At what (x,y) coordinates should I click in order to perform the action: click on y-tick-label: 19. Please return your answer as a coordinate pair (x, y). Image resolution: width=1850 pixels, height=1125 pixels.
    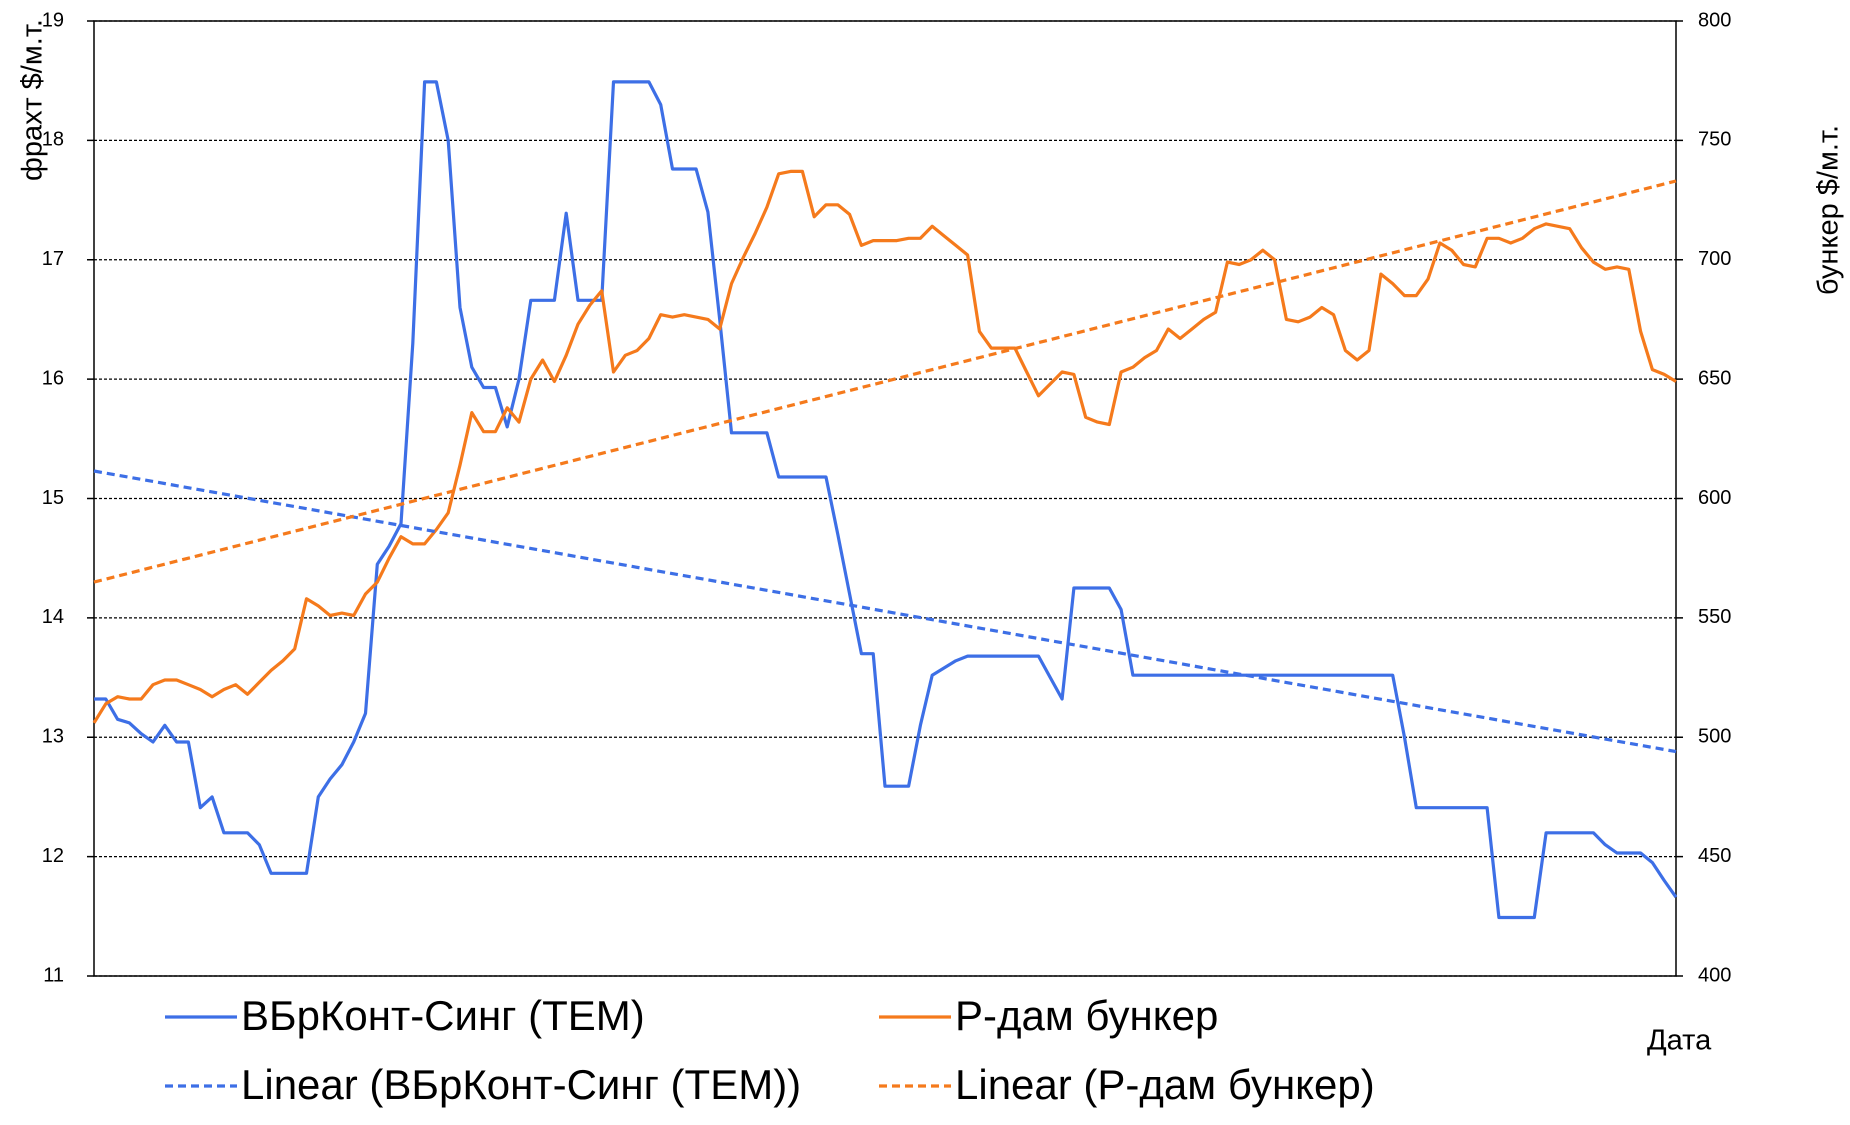
    Looking at the image, I should click on (53, 20).